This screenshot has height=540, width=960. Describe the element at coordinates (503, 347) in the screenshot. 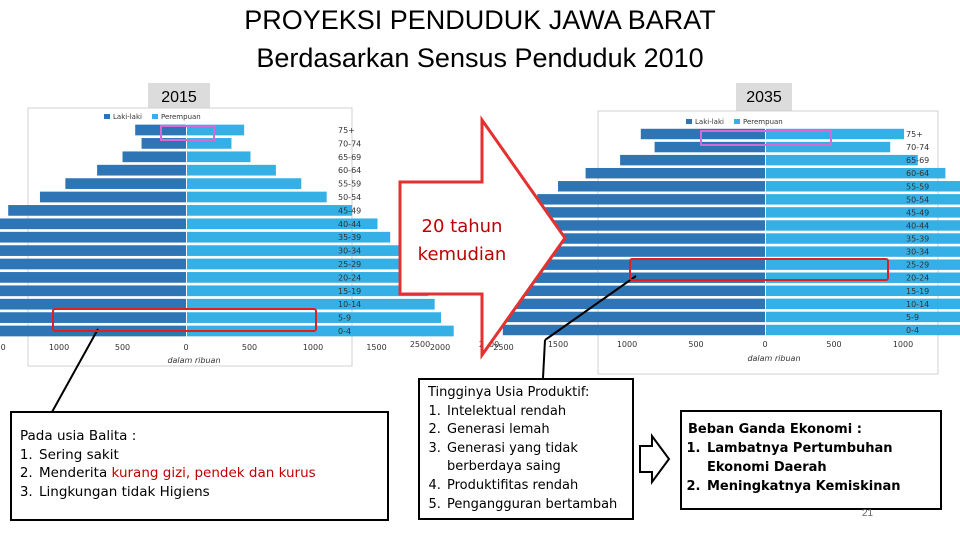

I see `x-tick-10: 2500` at that location.